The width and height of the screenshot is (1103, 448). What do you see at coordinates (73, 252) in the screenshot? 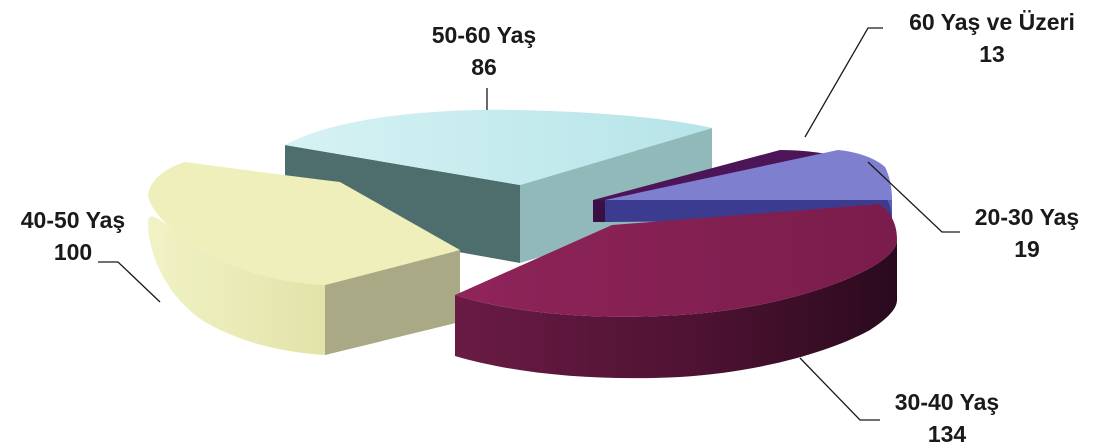
I see `label-40-50-value: 100` at bounding box center [73, 252].